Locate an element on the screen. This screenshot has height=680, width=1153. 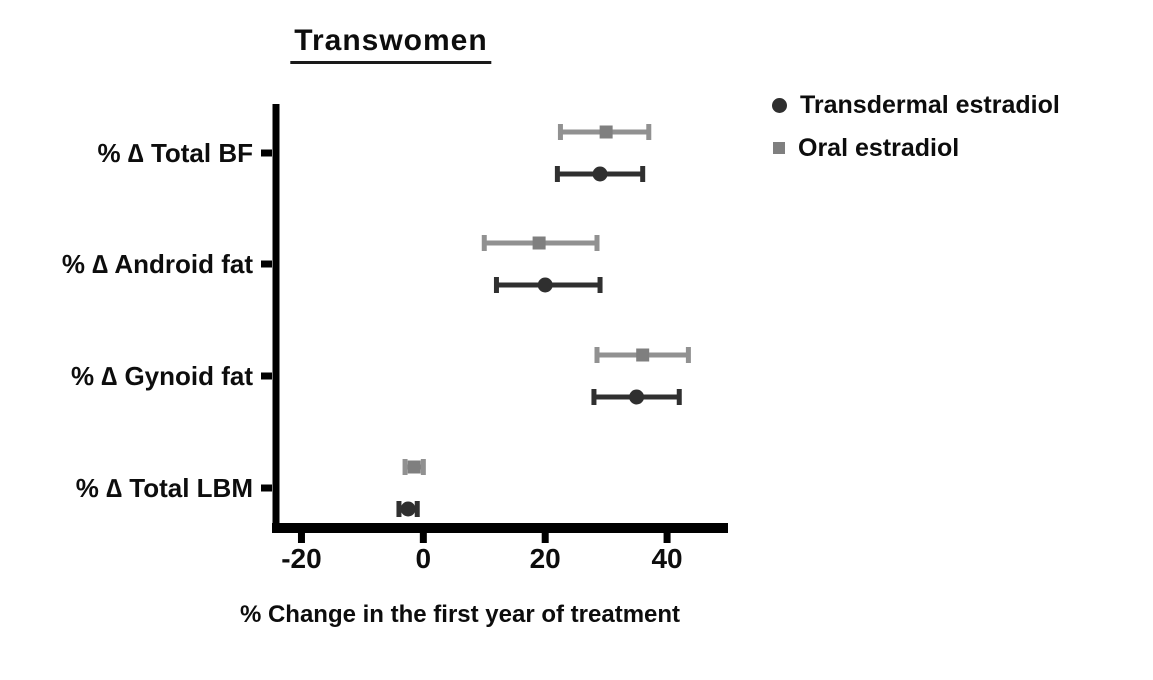
x-tick-label: 40 is located at coordinates (666, 558).